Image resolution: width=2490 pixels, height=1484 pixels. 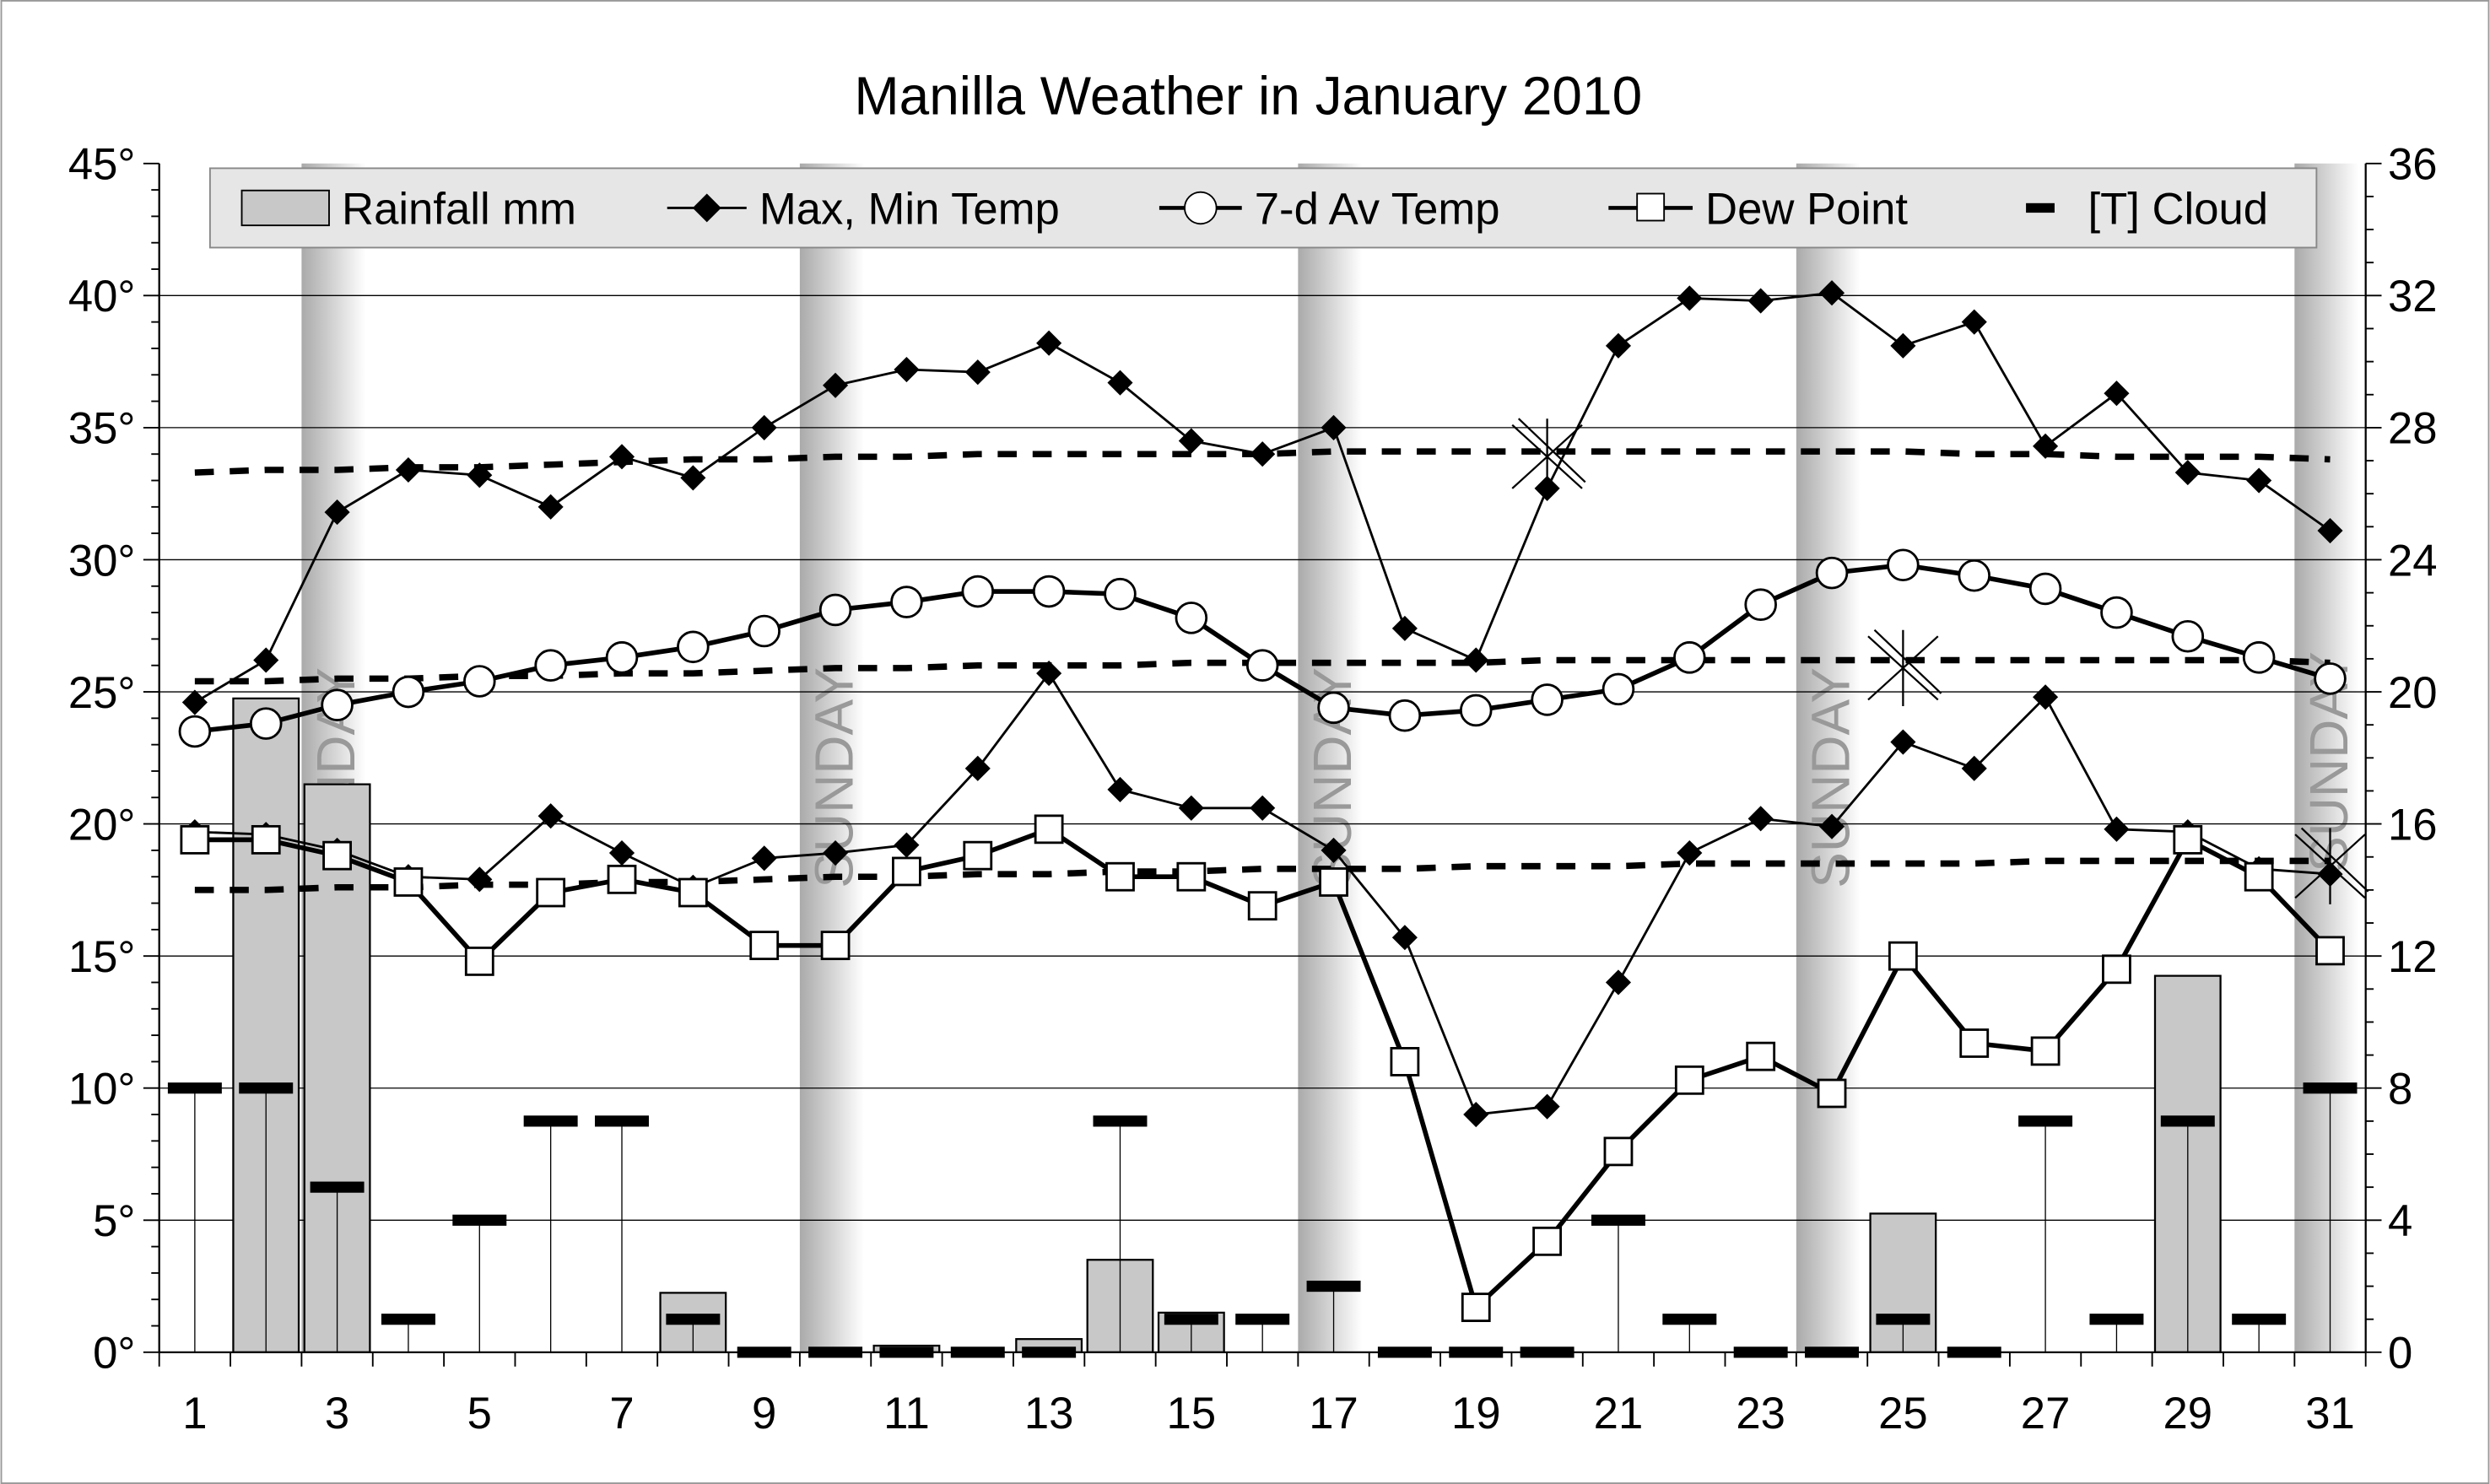 What do you see at coordinates (1248, 95) in the screenshot?
I see `chart-title: Manilla Weather in January 2010` at bounding box center [1248, 95].